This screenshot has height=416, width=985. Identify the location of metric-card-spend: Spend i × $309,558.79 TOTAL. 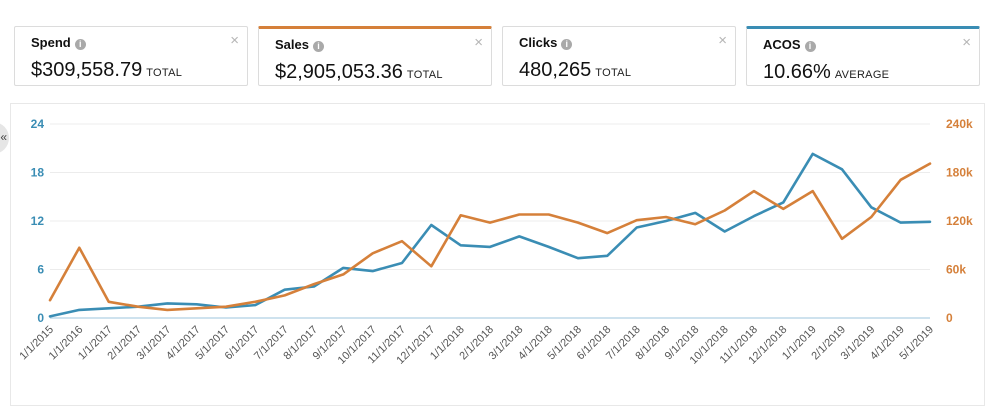
(131, 56).